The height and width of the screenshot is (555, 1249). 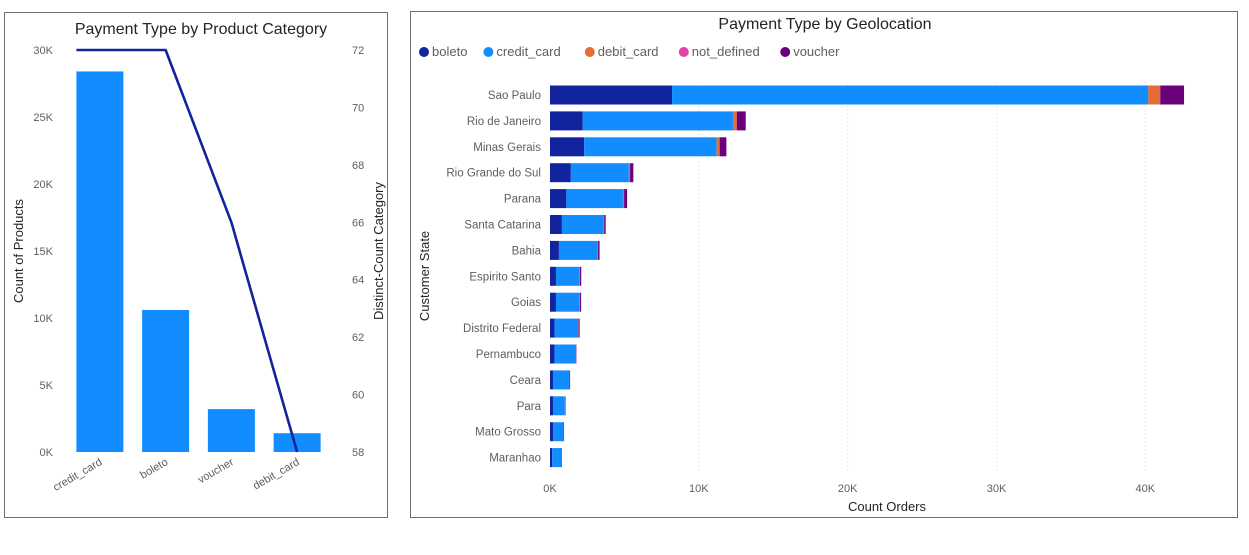 I want to click on chart-title: Payment Type by Geolocation, so click(x=824, y=24).